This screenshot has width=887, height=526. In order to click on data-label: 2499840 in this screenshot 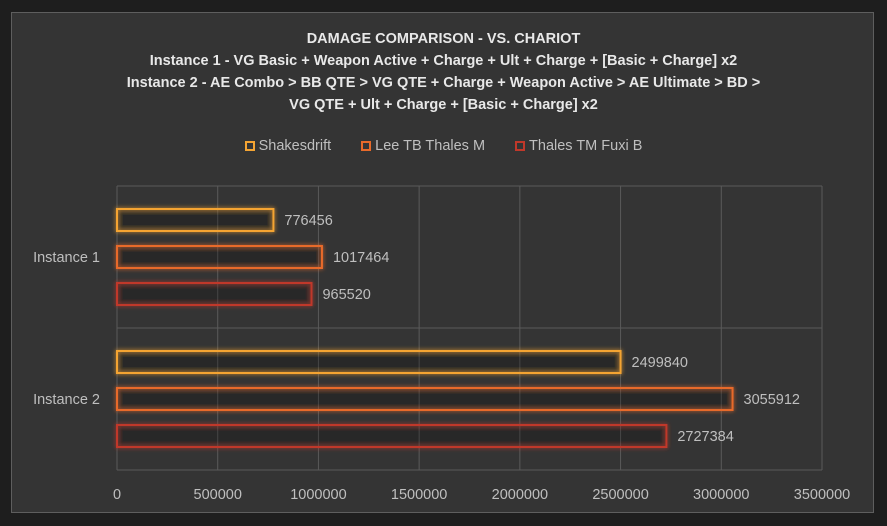, I will do `click(660, 363)`.